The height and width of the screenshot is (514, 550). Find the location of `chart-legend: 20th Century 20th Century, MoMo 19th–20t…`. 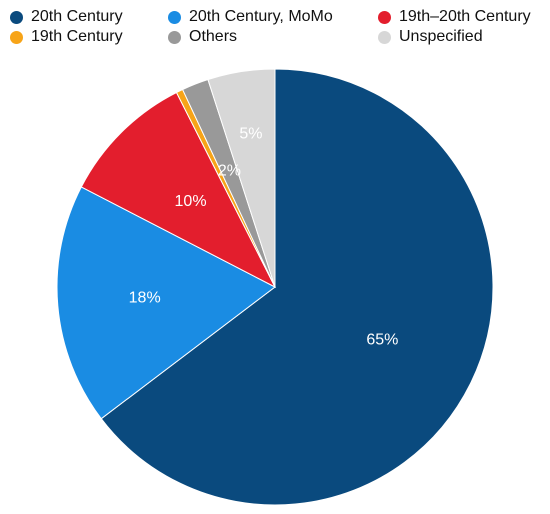

chart-legend: 20th Century 20th Century, MoMo 19th–20t… is located at coordinates (275, 26).